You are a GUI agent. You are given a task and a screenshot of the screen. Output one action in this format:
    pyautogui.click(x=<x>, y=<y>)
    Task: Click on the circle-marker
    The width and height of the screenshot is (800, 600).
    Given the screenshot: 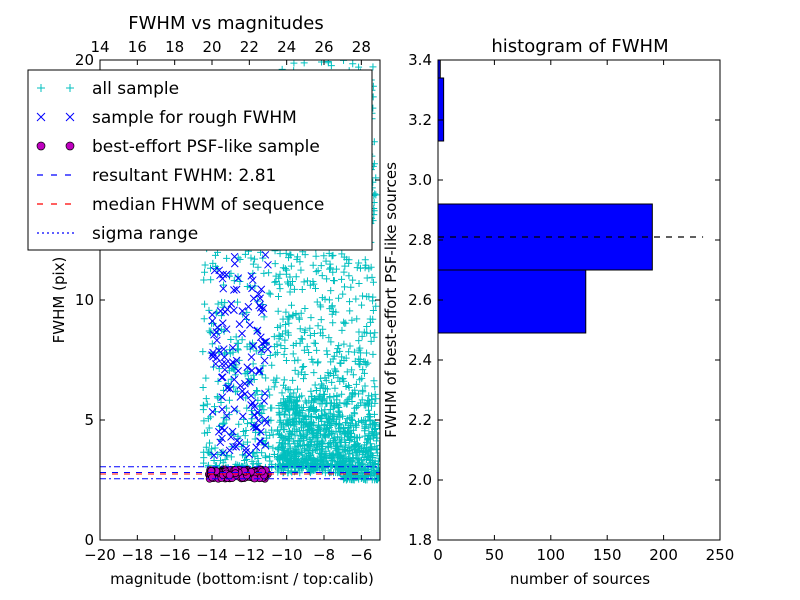 What is the action you would take?
    pyautogui.click(x=70, y=146)
    